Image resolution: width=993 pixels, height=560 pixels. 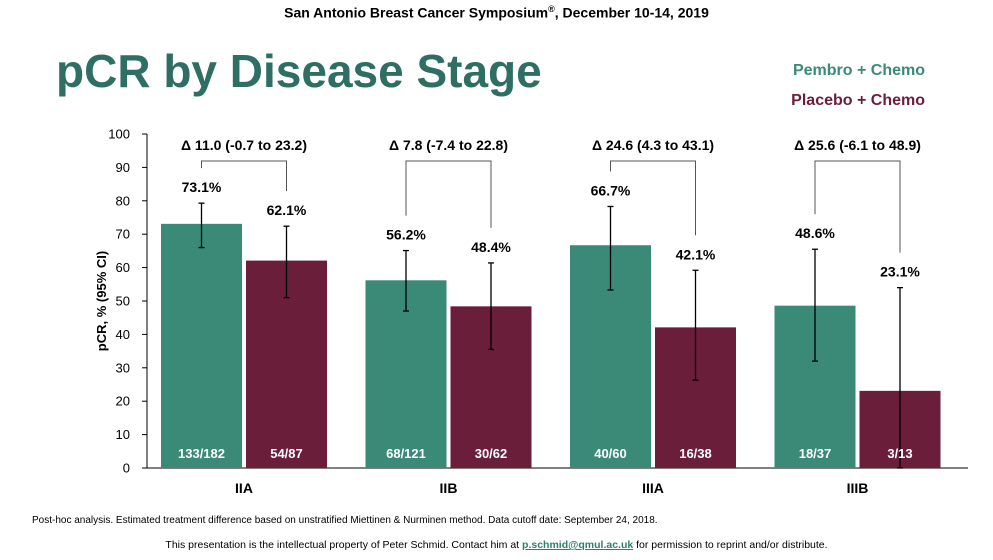 What do you see at coordinates (695, 453) in the screenshot?
I see `n-label: 16/38` at bounding box center [695, 453].